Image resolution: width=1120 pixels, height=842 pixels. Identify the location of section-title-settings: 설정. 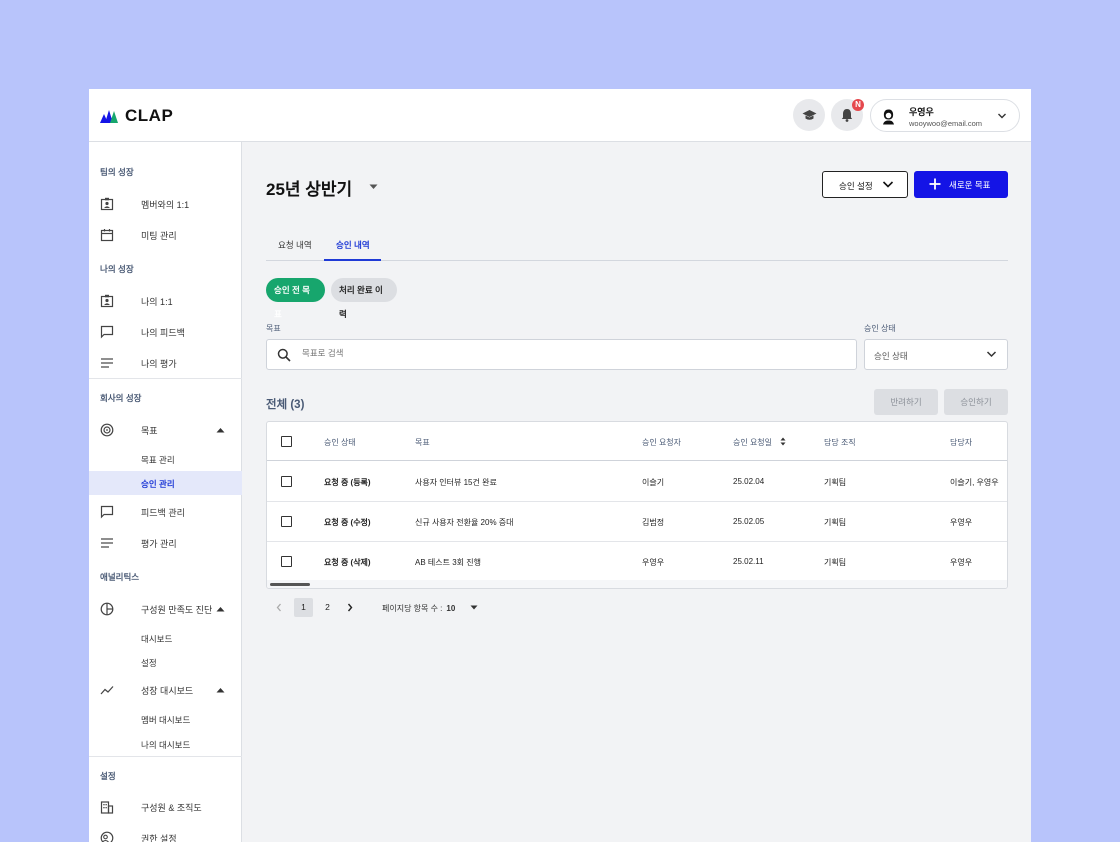
(108, 776).